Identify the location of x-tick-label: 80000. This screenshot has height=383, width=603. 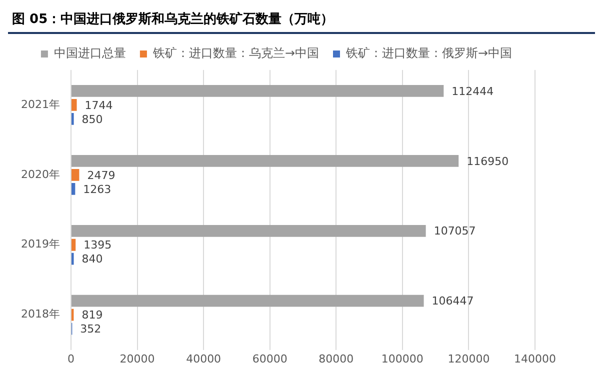
(336, 359).